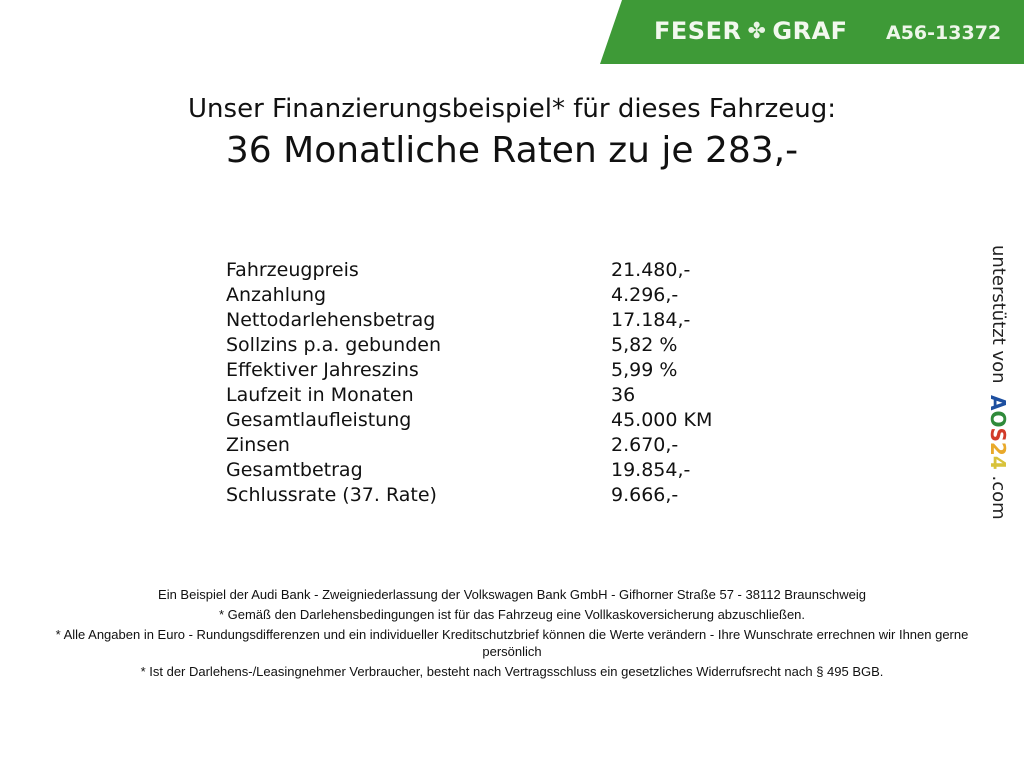  I want to click on header-banner, so click(812, 32).